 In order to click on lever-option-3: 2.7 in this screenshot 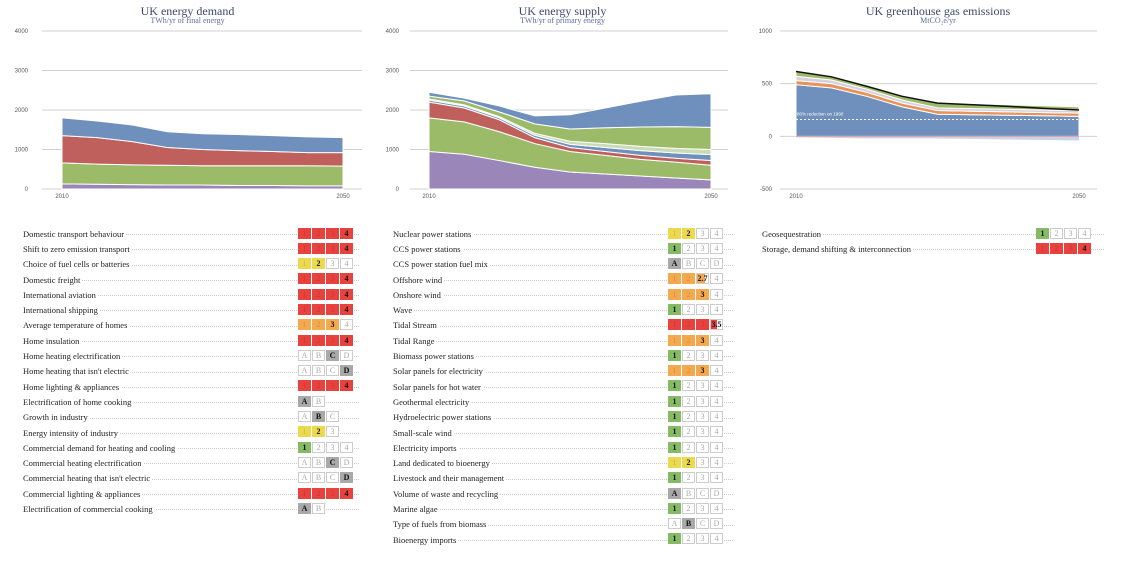, I will do `click(702, 279)`.